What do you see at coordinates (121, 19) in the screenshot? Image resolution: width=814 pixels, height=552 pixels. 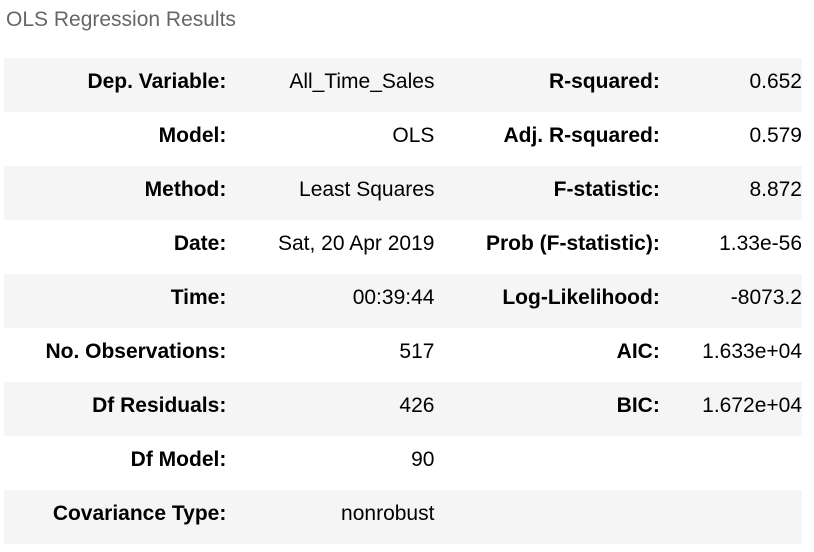 I see `table-caption: OLS Regression Results` at bounding box center [121, 19].